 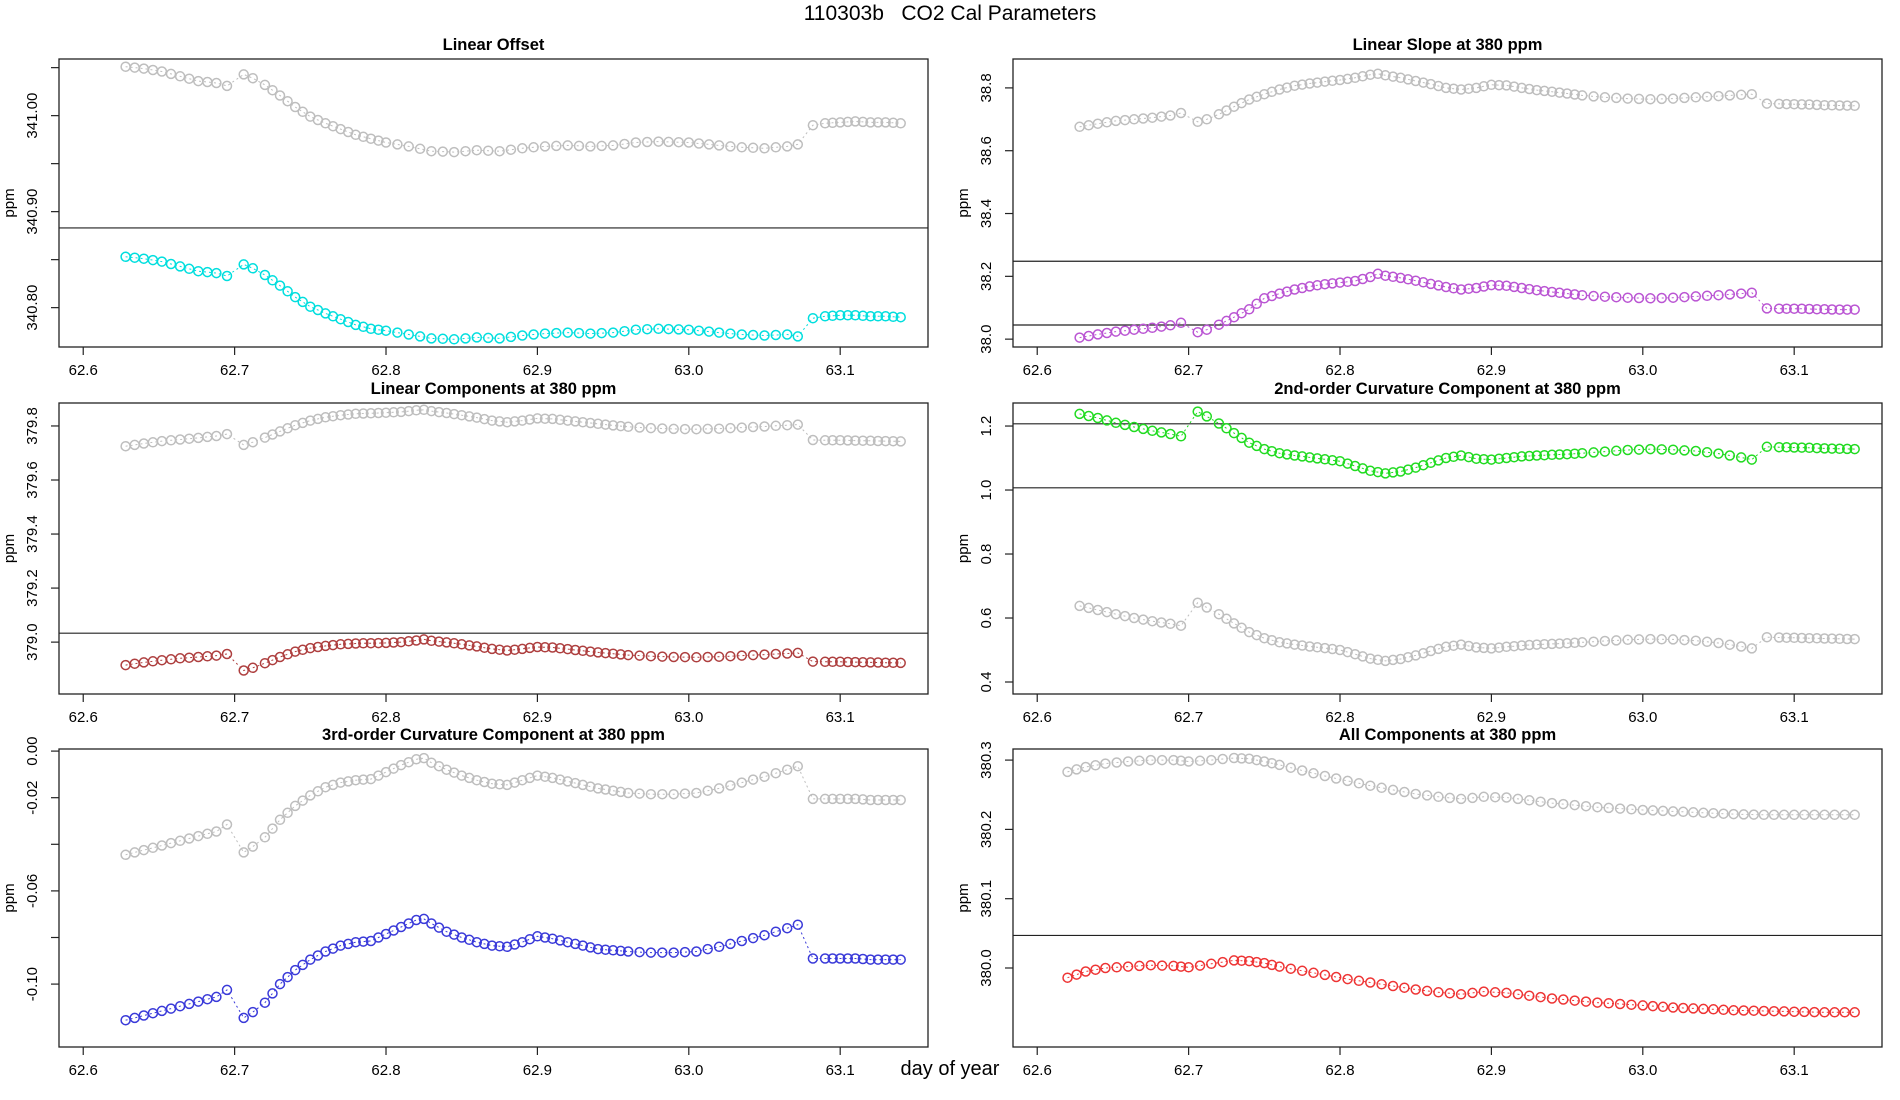 What do you see at coordinates (32, 480) in the screenshot?
I see `svg-text: 379.6` at bounding box center [32, 480].